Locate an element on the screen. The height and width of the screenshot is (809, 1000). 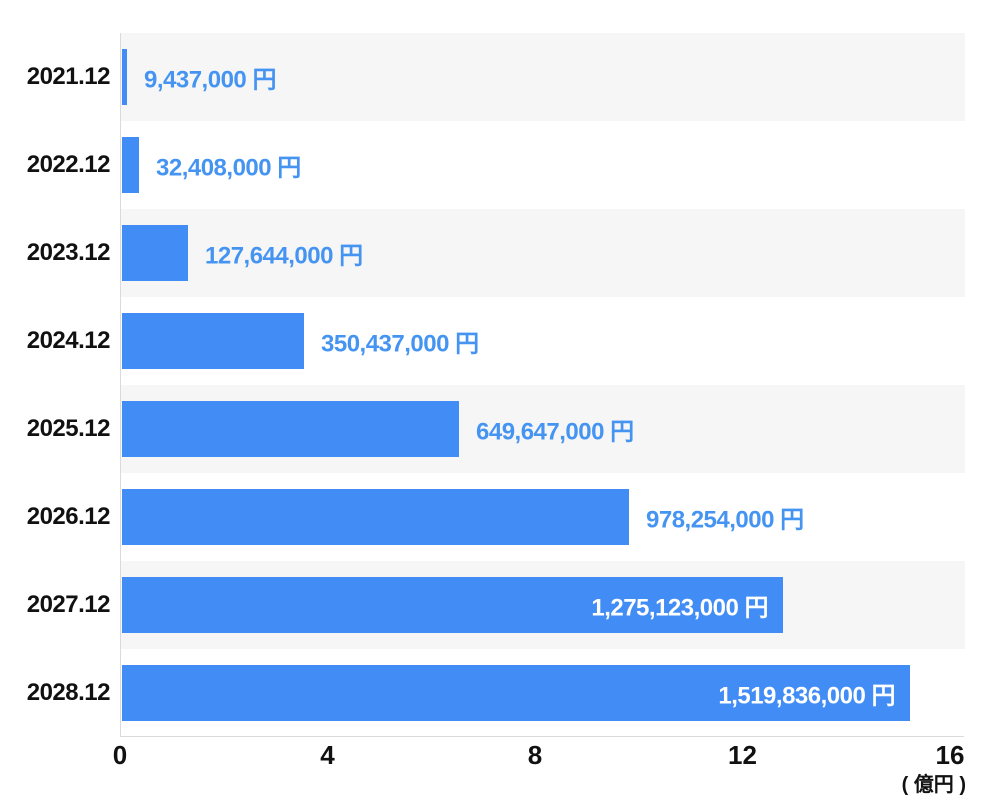
value-label-2028-12: 1,519,836,000 円 is located at coordinates (806, 696).